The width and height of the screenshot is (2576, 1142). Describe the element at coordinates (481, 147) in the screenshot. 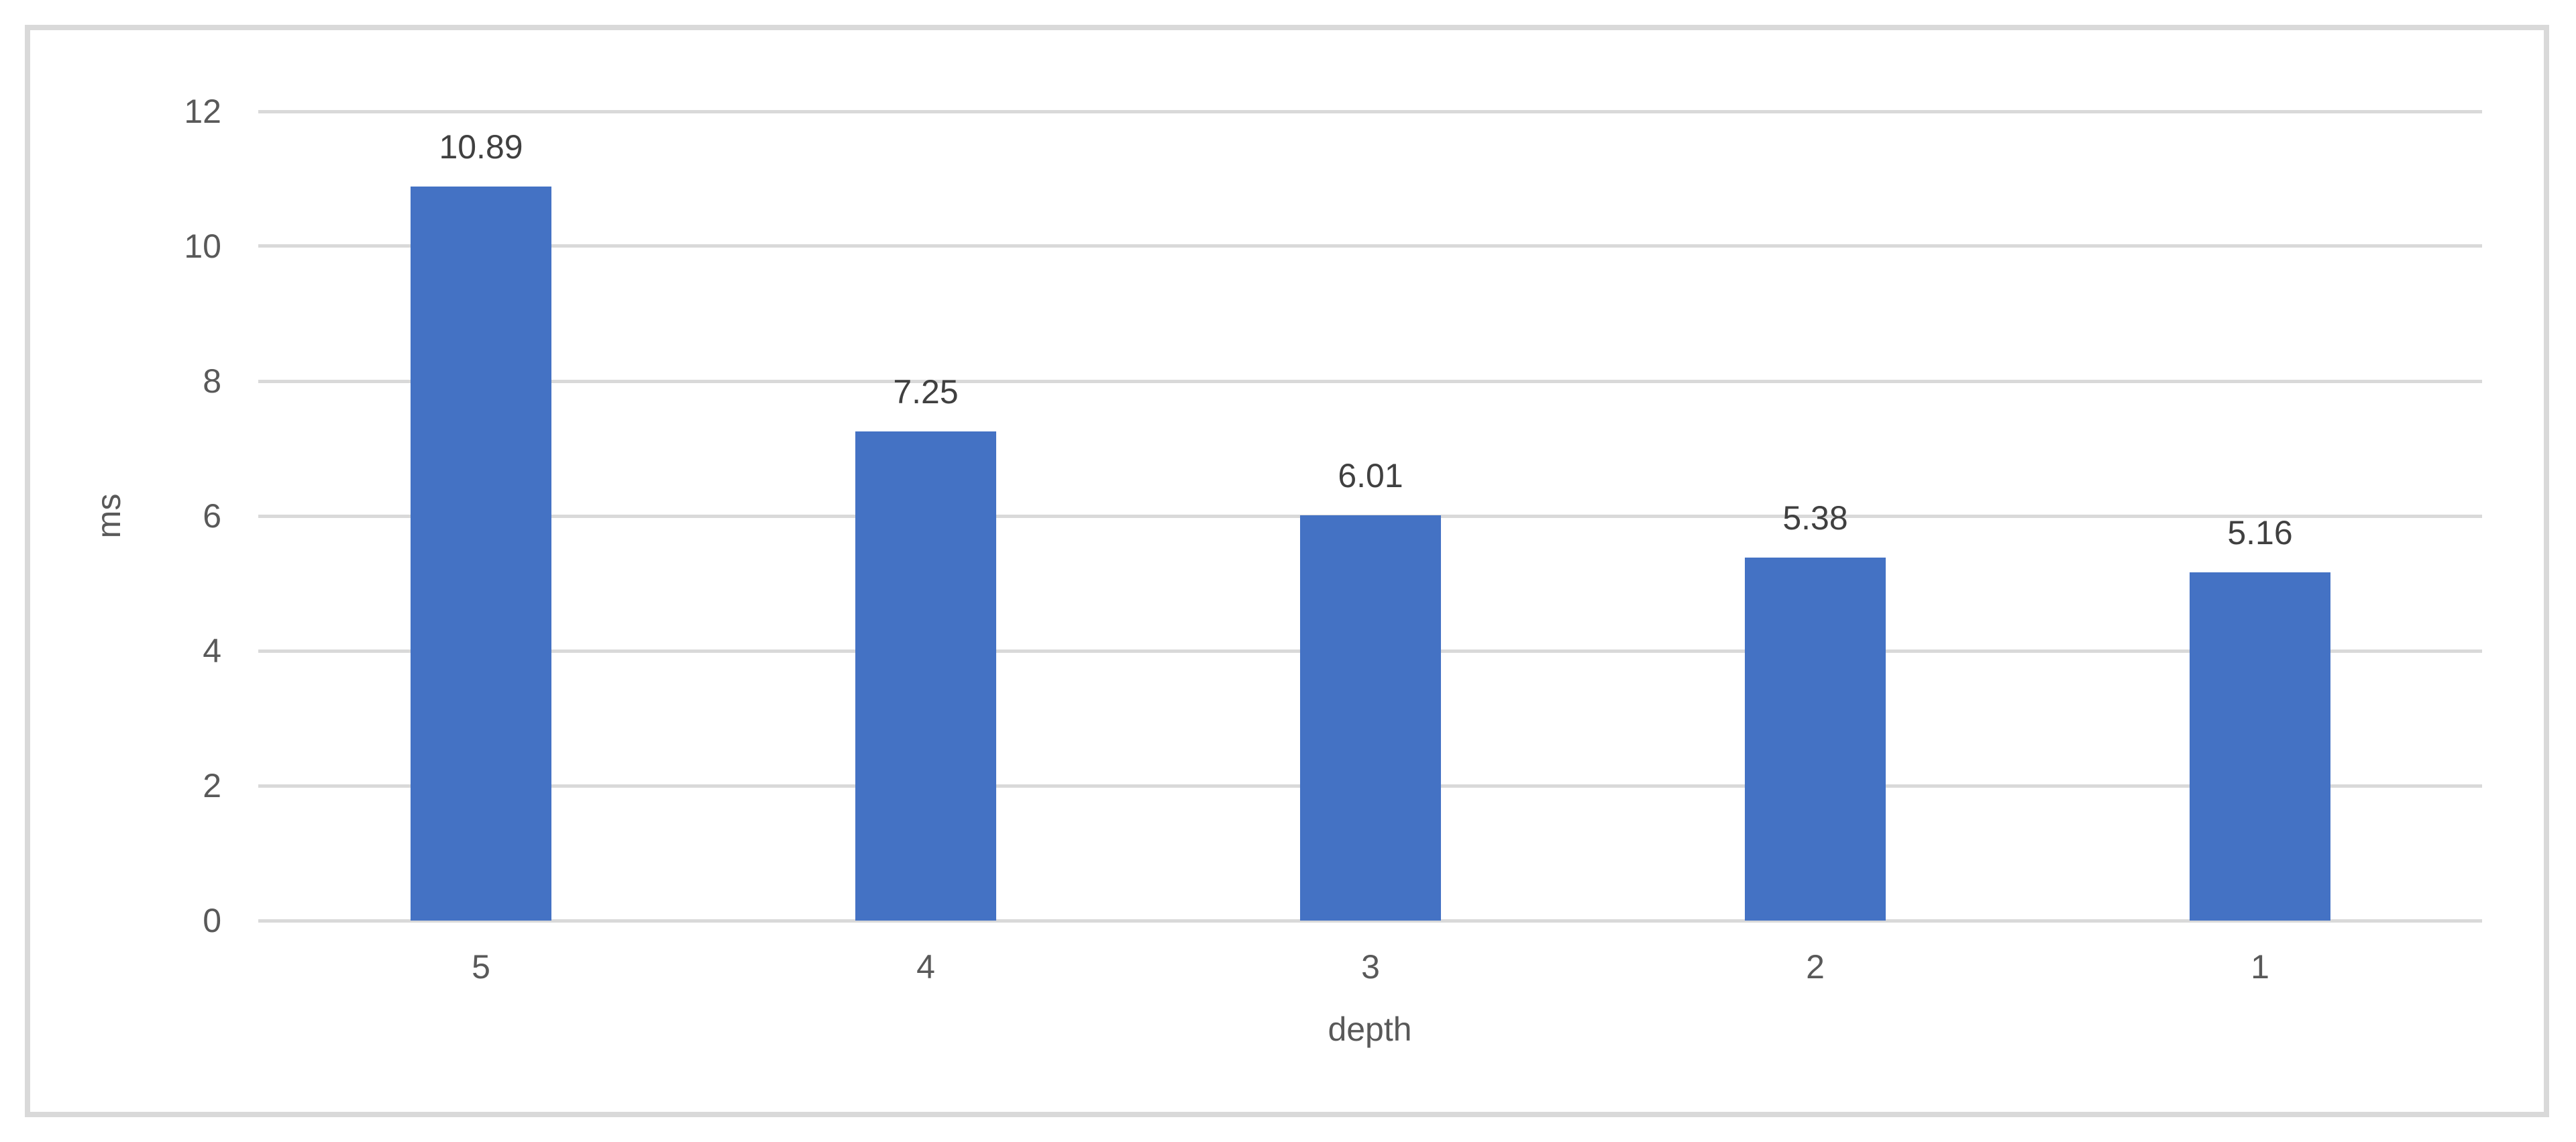

I see `bar-data-label: 10.89` at that location.